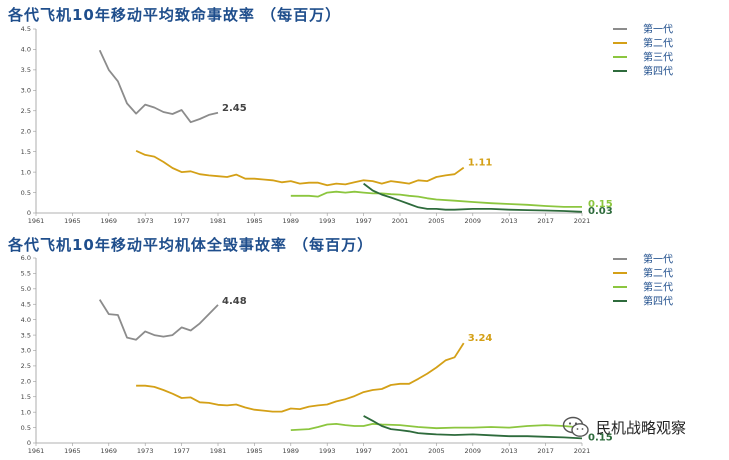 This screenshot has width=729, height=460. I want to click on y-tick-label: 5.0, so click(26, 289).